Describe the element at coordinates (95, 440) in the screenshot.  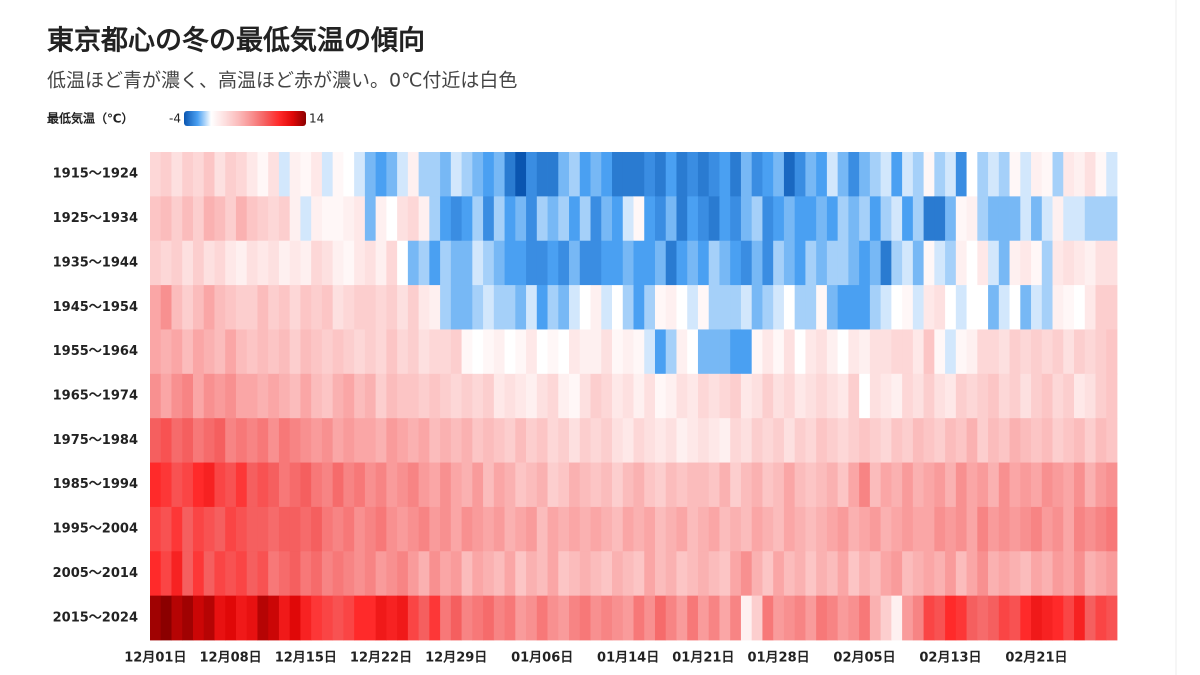
I see `y-tick-label: 1975～1984` at that location.